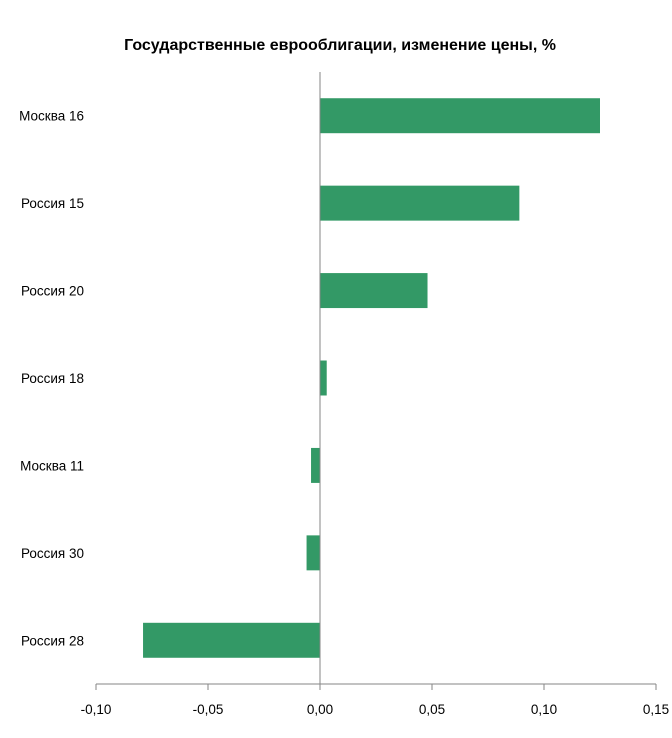 Image resolution: width=672 pixels, height=738 pixels. Describe the element at coordinates (52, 553) in the screenshot. I see `category-label: Россия 30` at that location.